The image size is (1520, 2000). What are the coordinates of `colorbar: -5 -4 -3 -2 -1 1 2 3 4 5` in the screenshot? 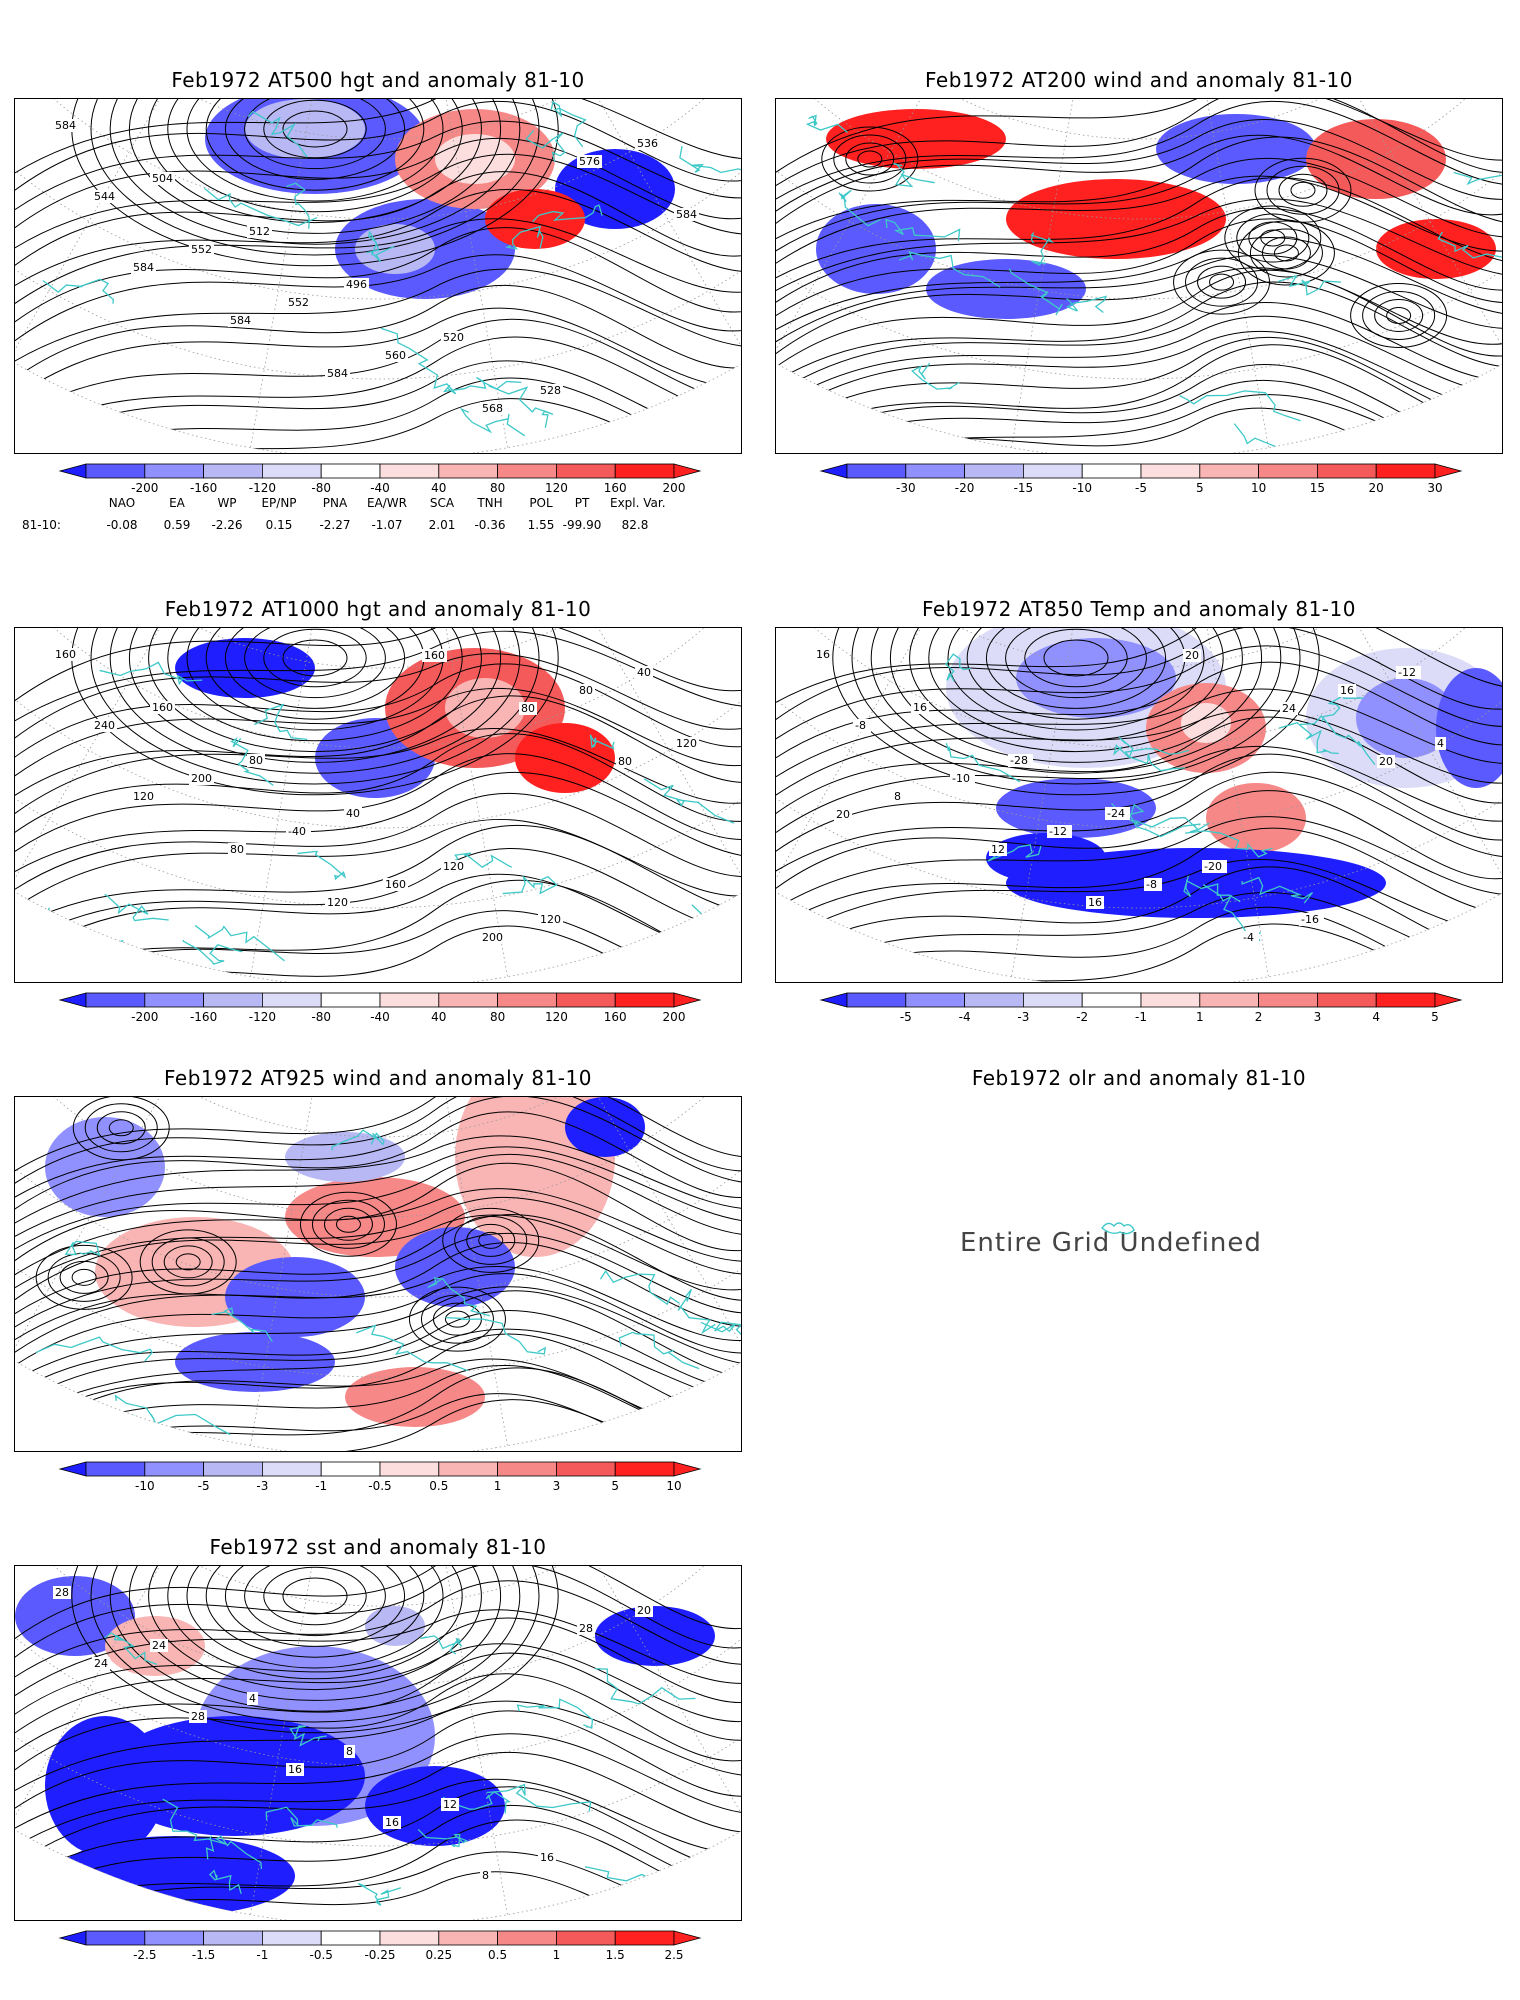 It's located at (1141, 1008).